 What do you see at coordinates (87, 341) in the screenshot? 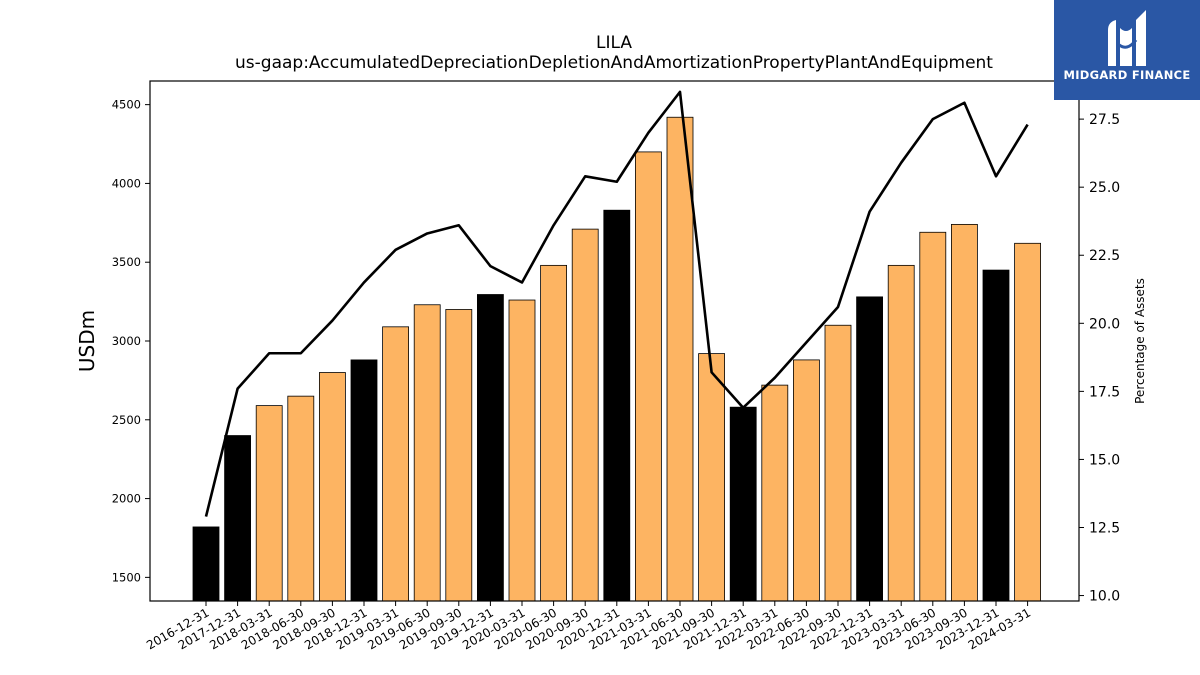
I see `y-axis-label: USDm` at bounding box center [87, 341].